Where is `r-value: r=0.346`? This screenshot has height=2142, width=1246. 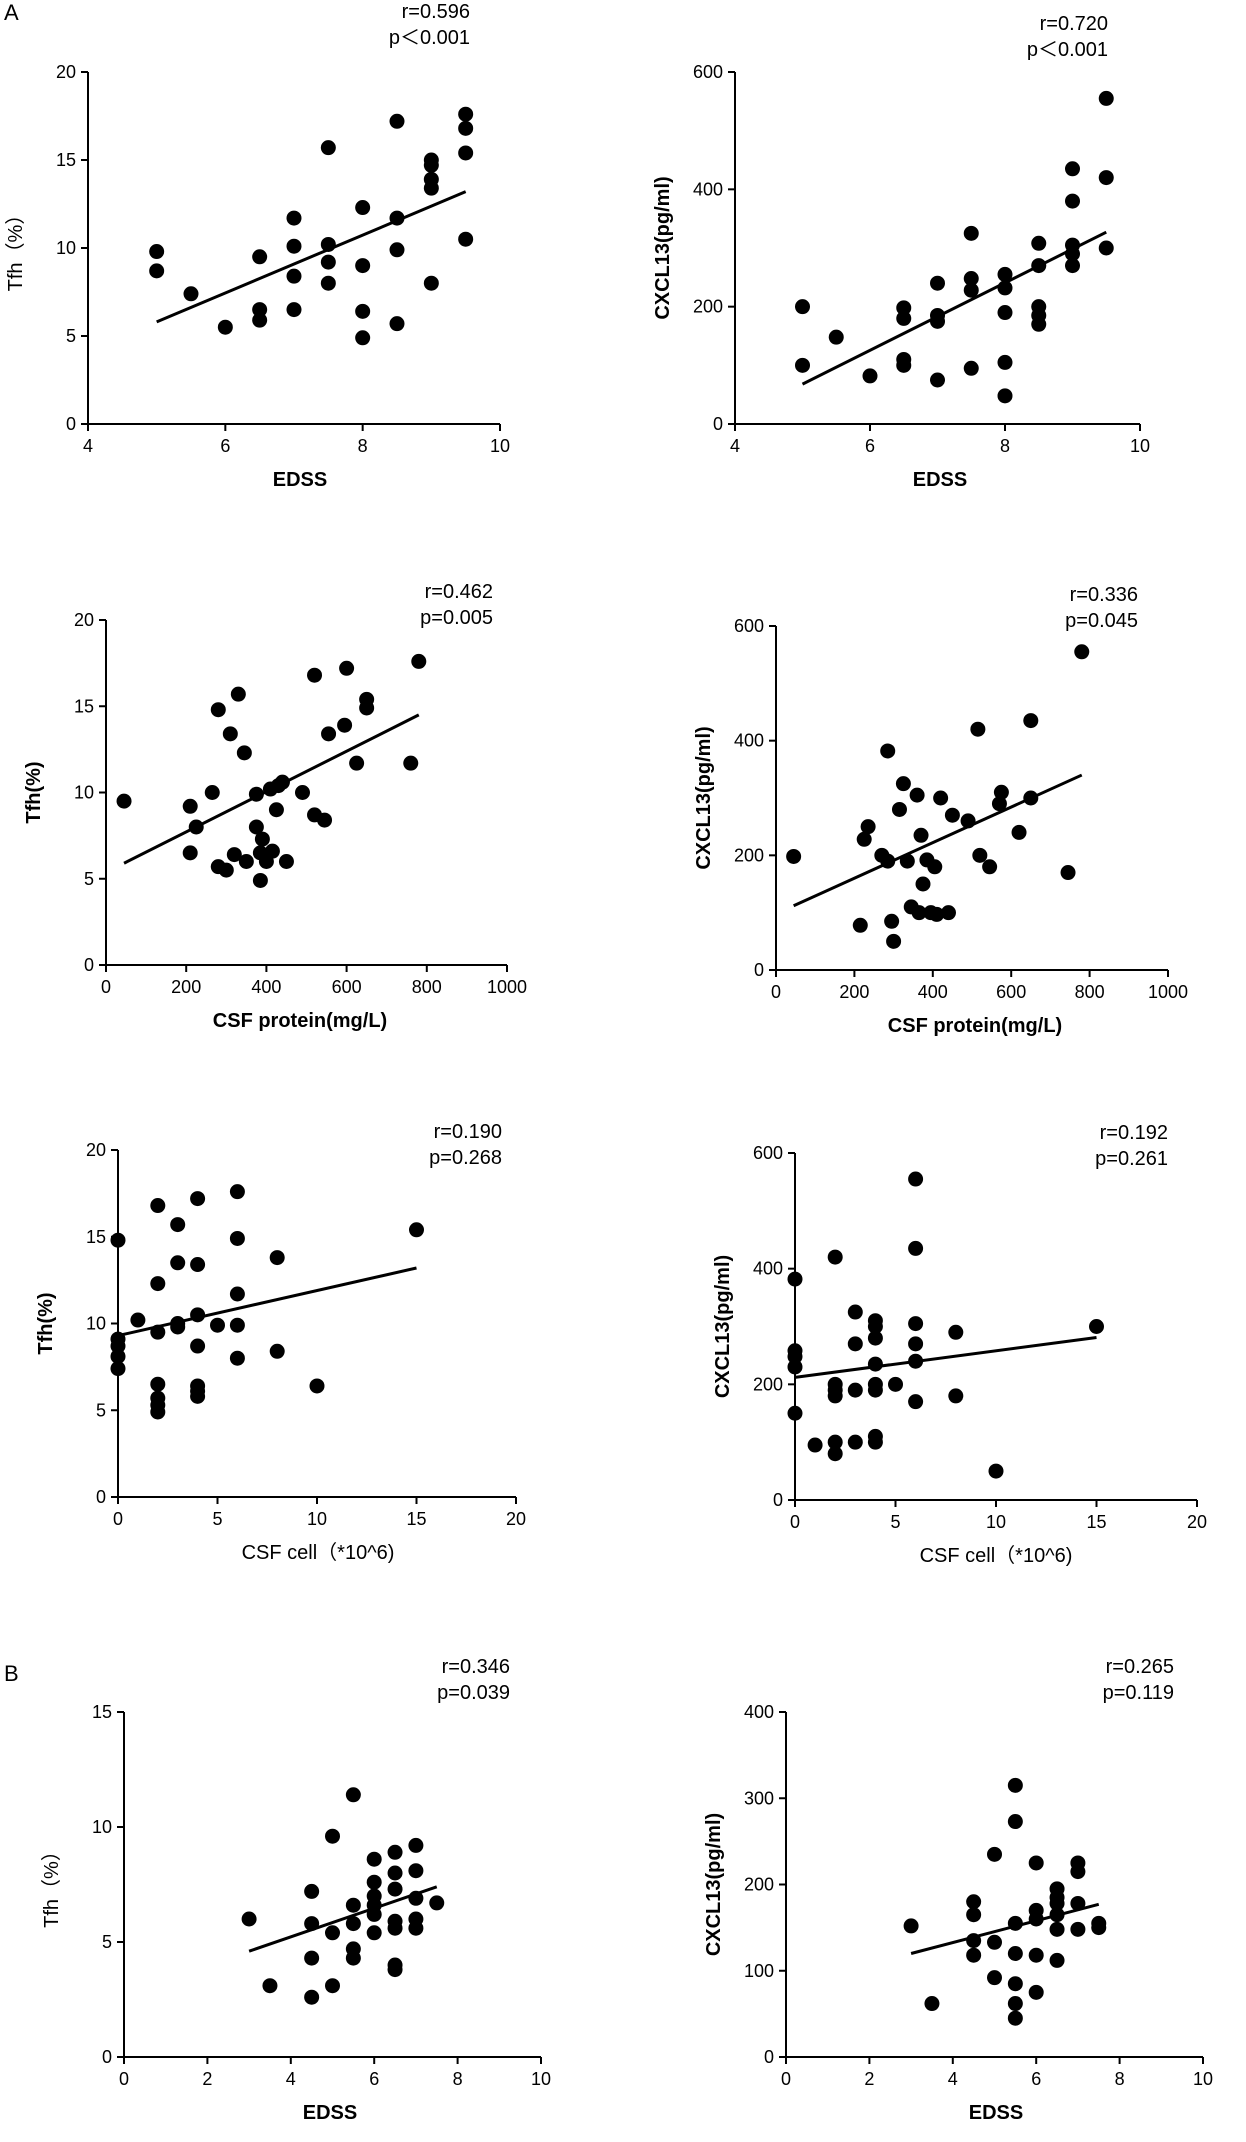
r-value: r=0.346 is located at coordinates (476, 1667).